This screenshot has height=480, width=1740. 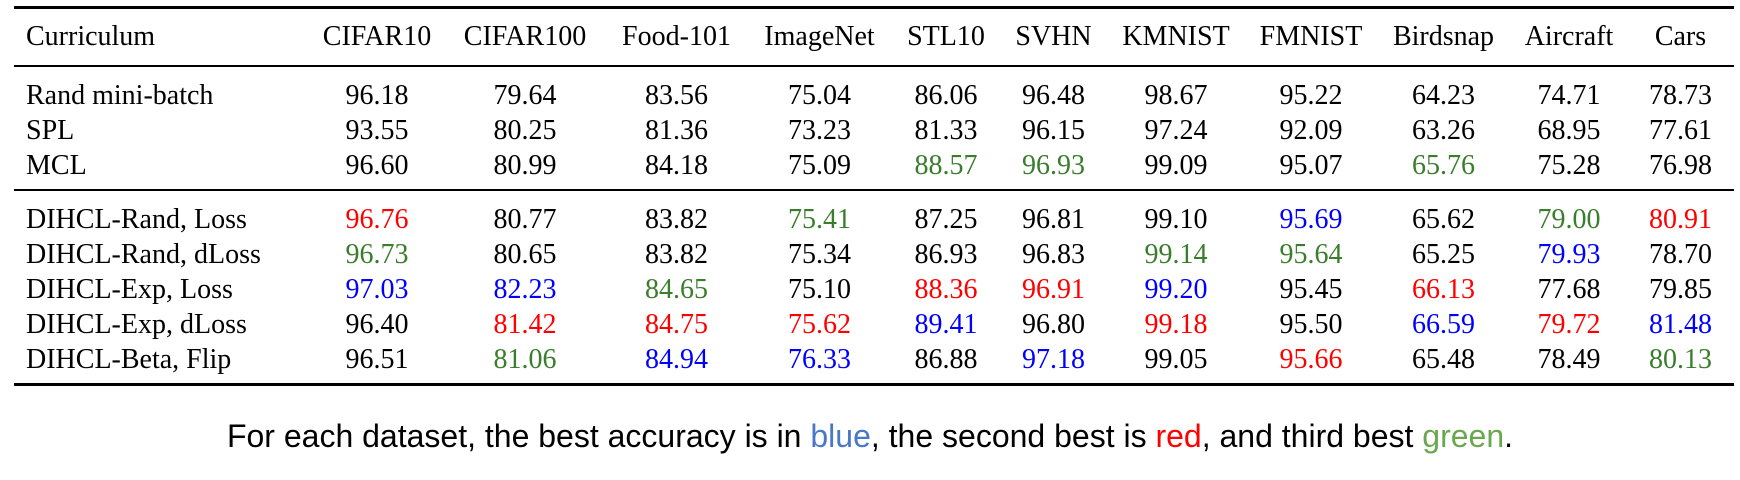 What do you see at coordinates (1013, 436) in the screenshot?
I see `caption-text-2: , the second best is` at bounding box center [1013, 436].